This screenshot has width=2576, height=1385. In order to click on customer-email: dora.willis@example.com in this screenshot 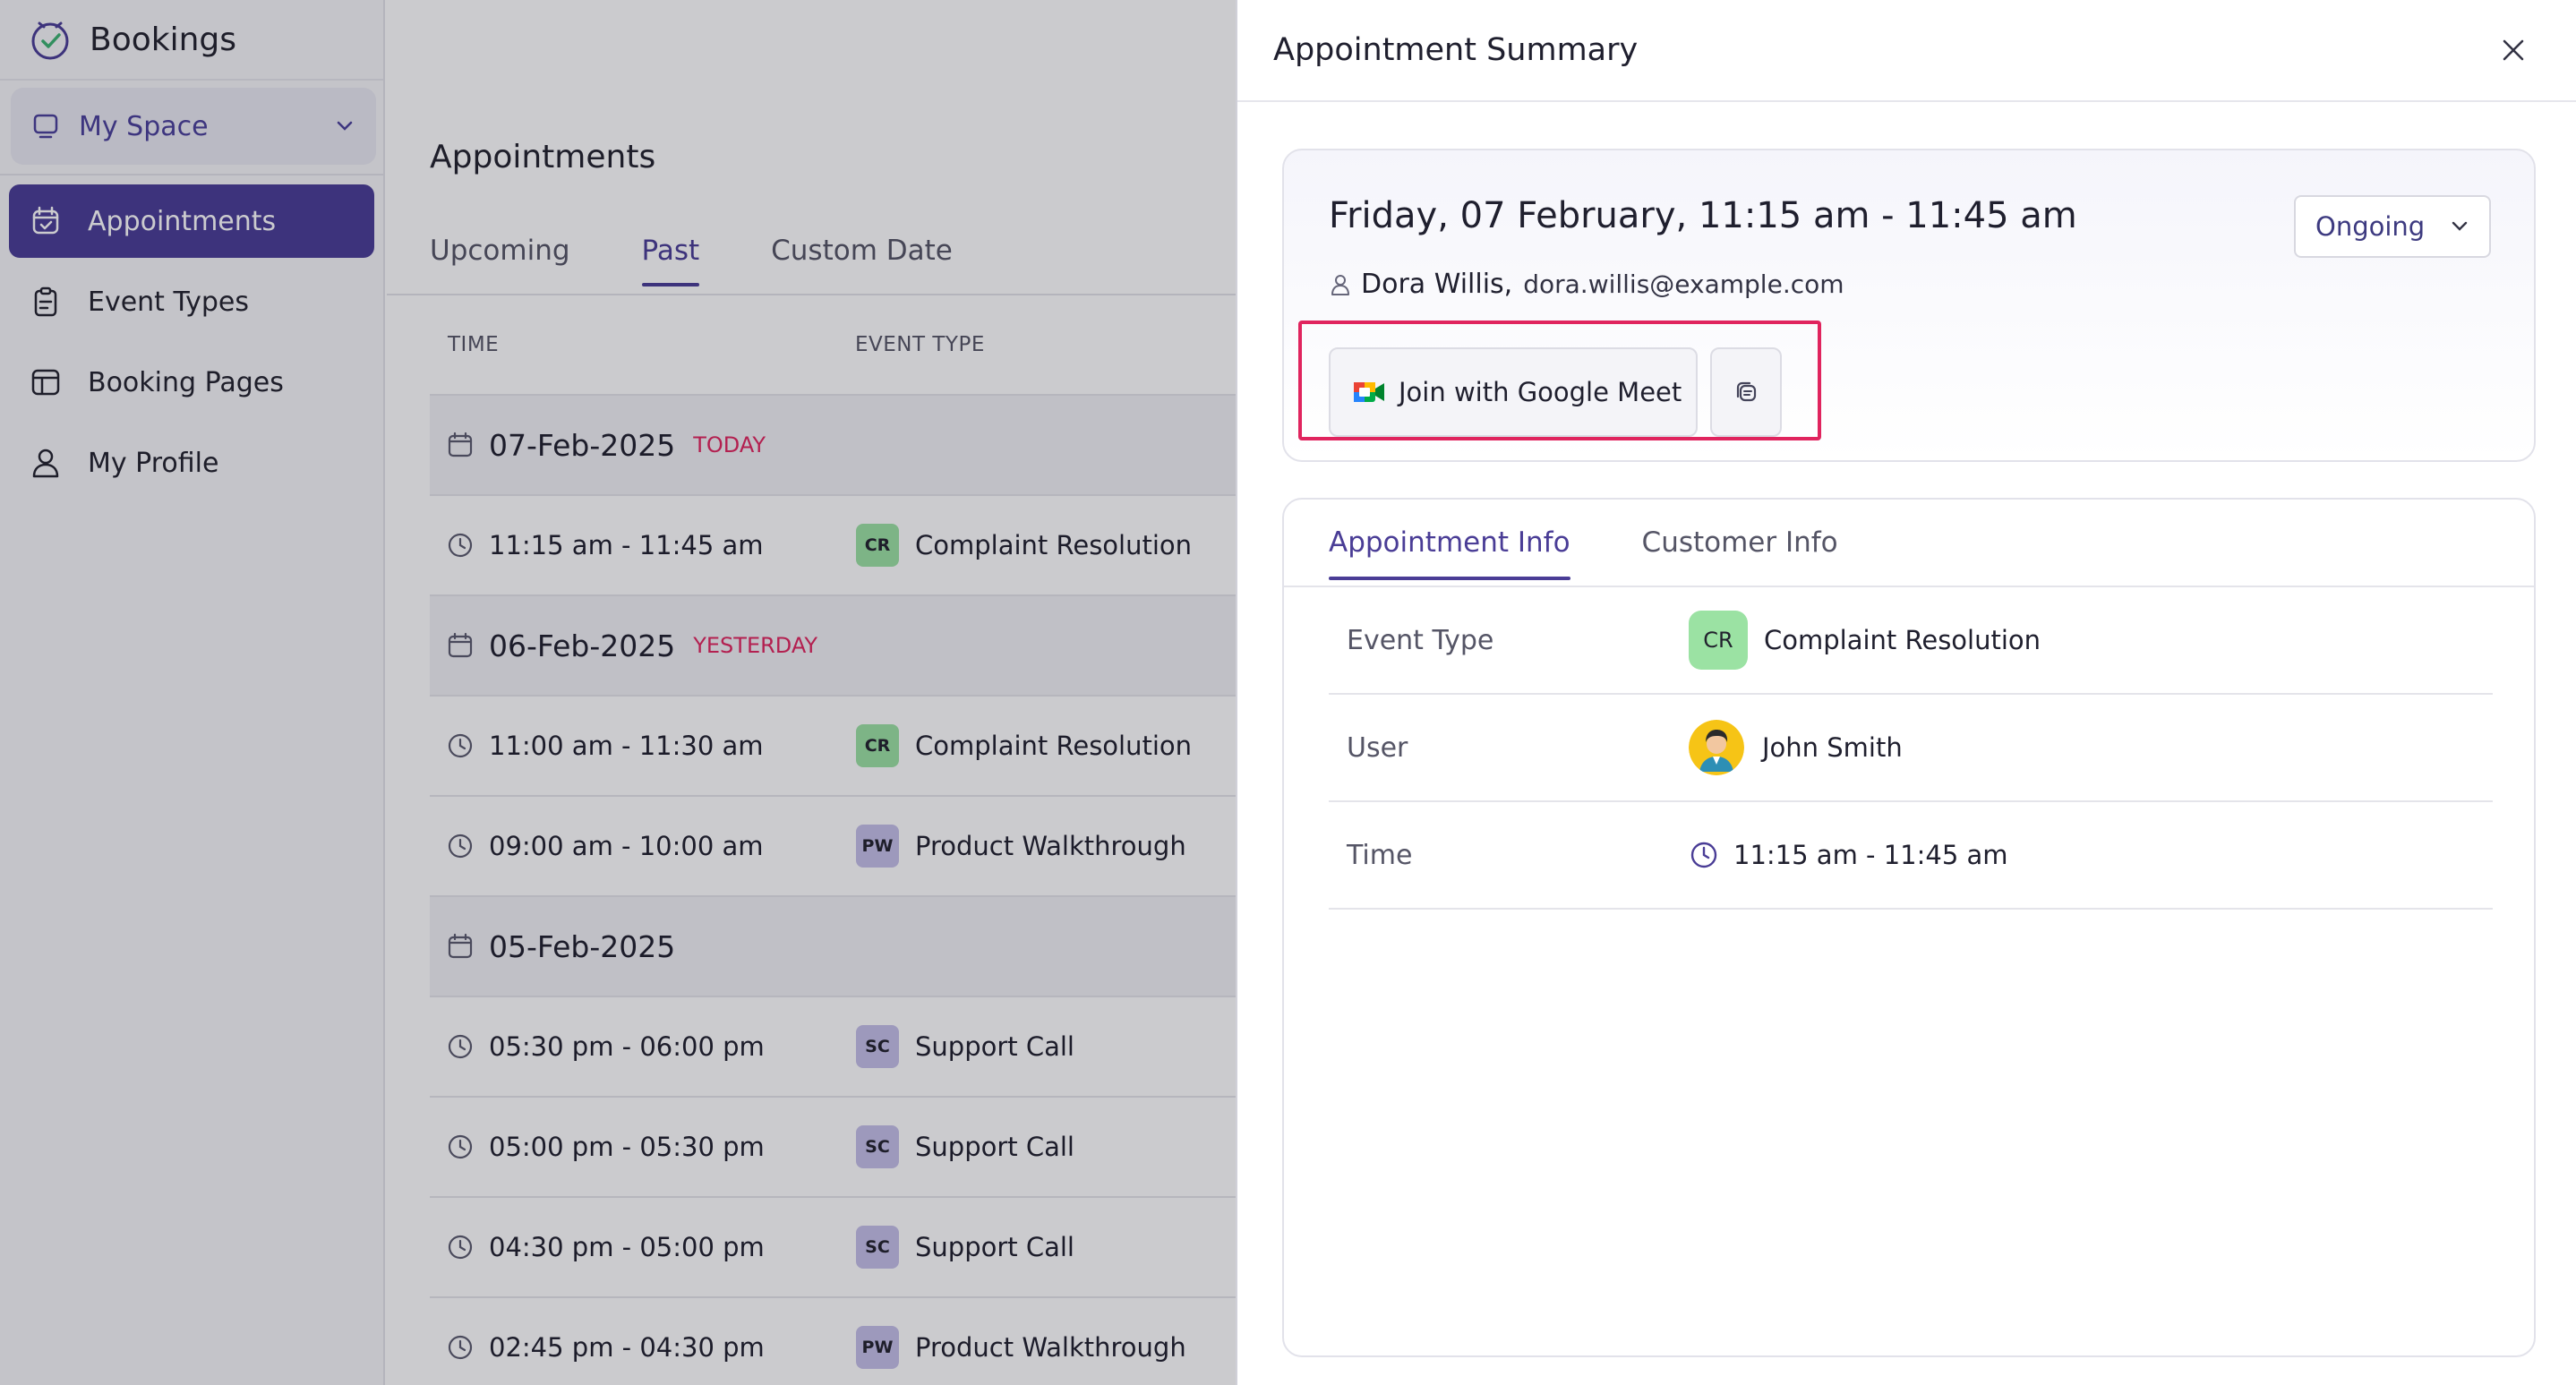, I will do `click(1683, 284)`.